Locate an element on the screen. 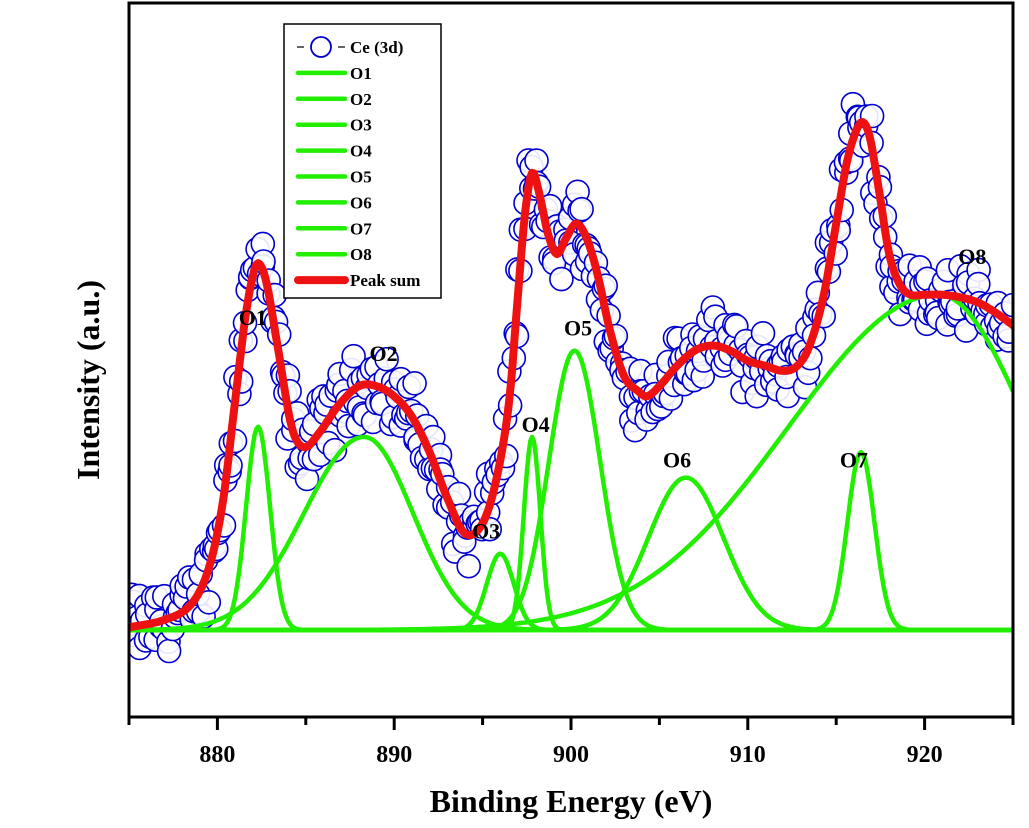 This screenshot has height=828, width=1029. legend-label: O2 is located at coordinates (361, 99).